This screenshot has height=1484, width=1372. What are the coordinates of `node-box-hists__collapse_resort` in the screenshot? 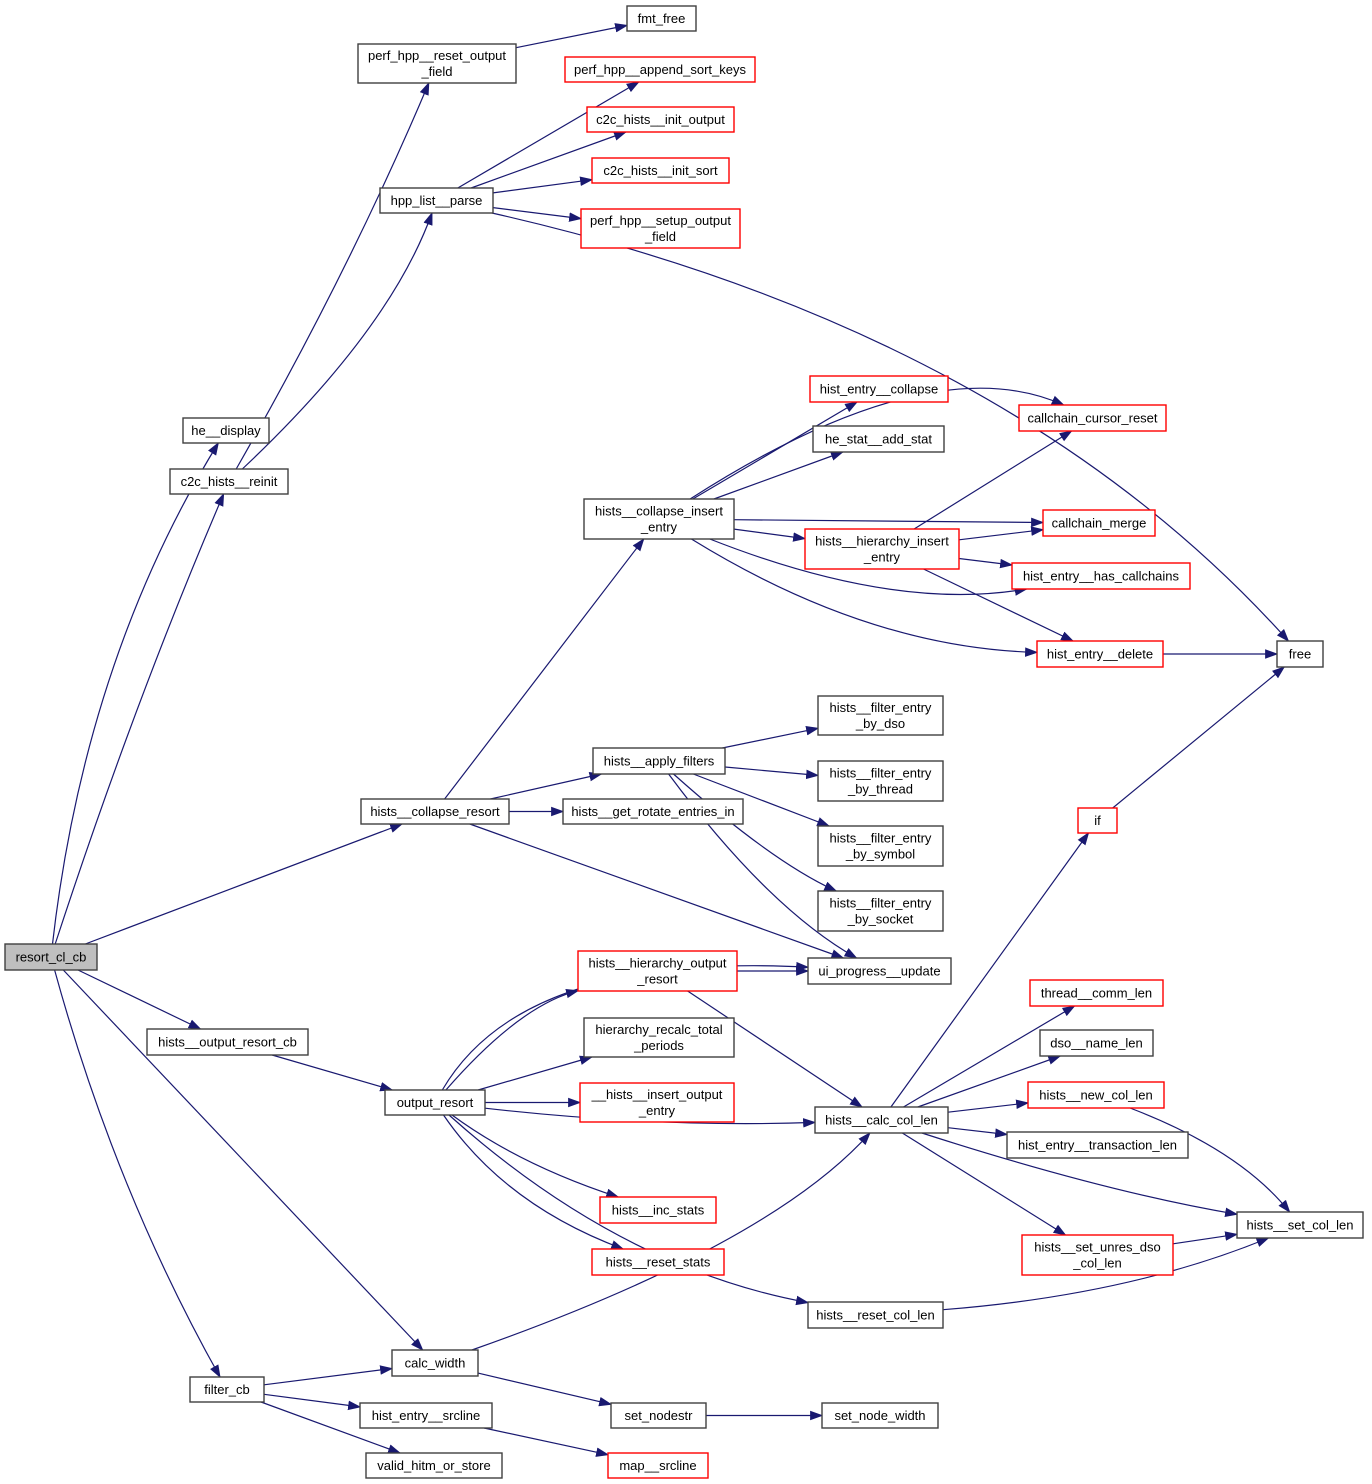 It's located at (435, 811).